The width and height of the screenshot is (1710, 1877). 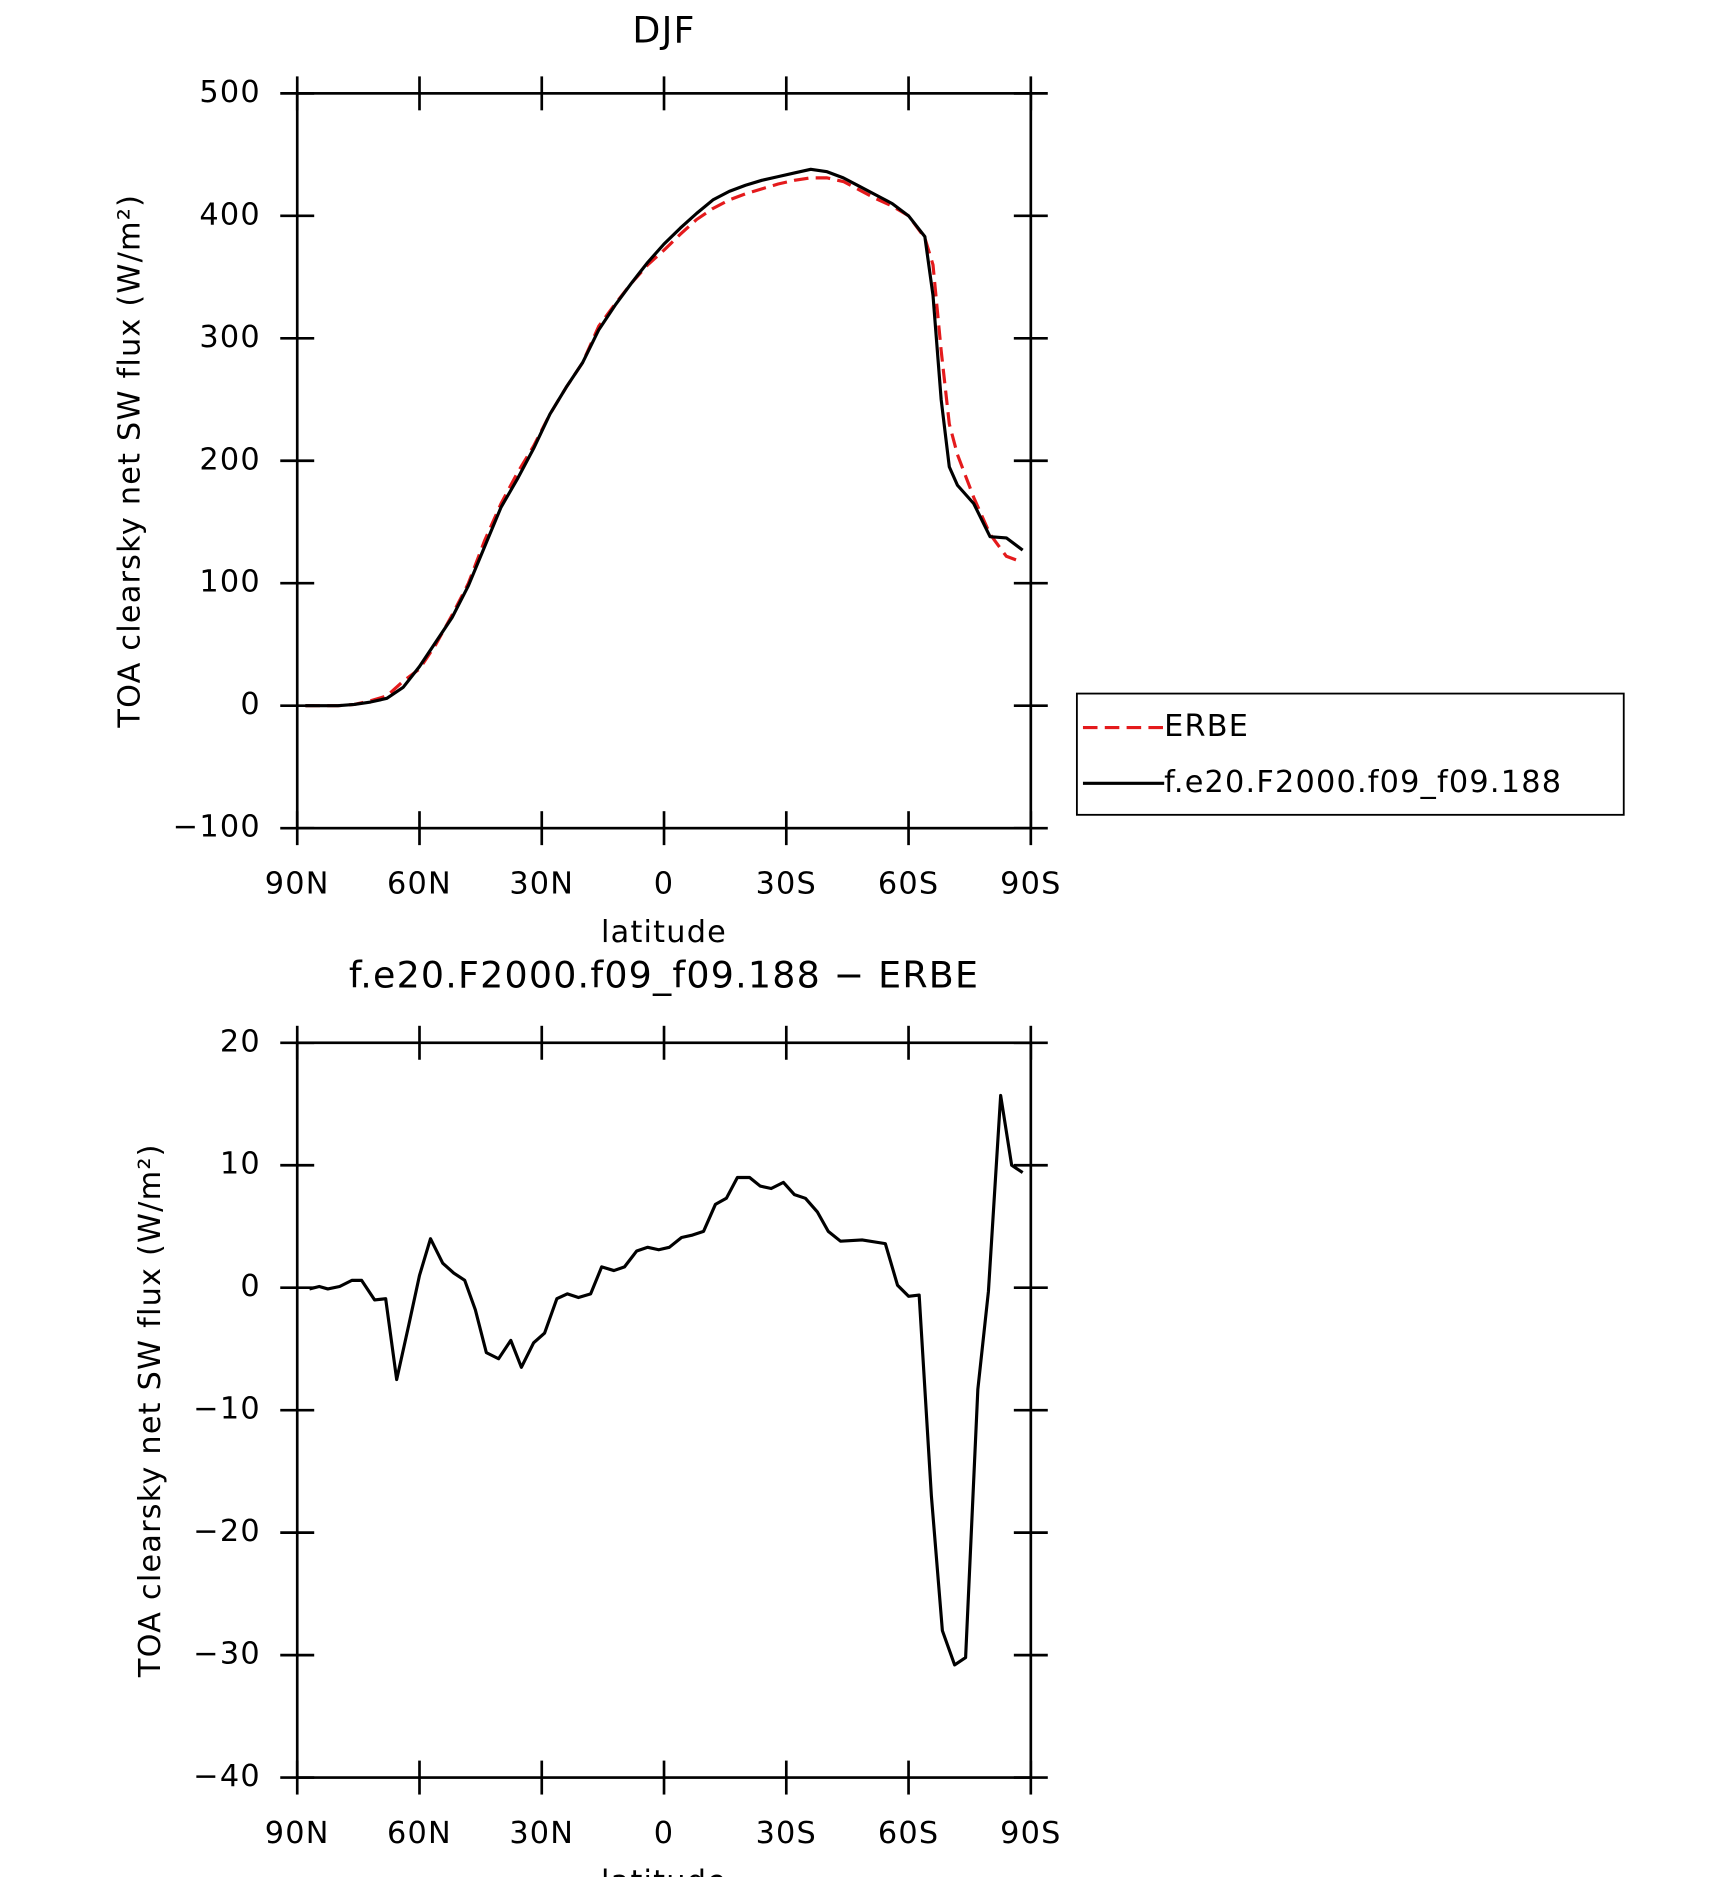 I want to click on y-tick-label: 300, so click(x=229, y=337).